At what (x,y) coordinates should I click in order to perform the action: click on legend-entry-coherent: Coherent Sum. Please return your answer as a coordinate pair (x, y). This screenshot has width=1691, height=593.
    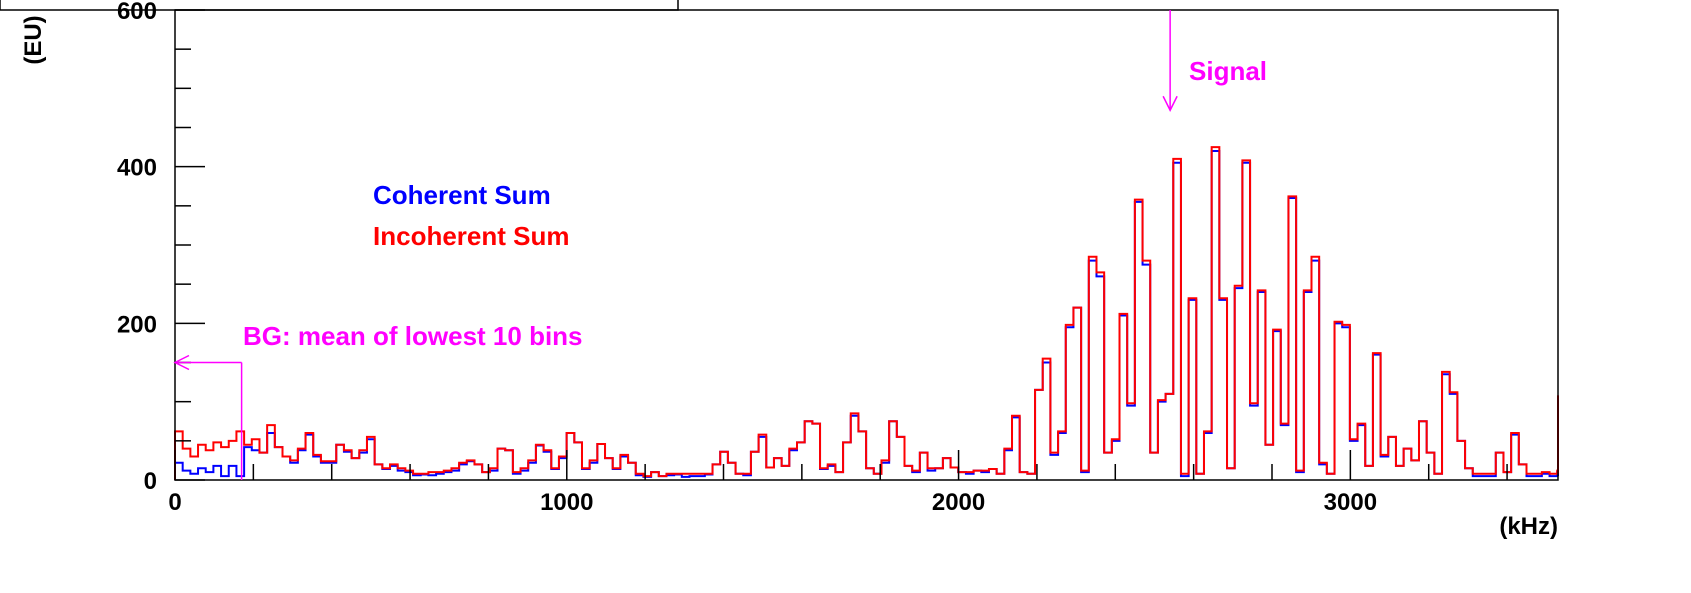
    Looking at the image, I should click on (462, 195).